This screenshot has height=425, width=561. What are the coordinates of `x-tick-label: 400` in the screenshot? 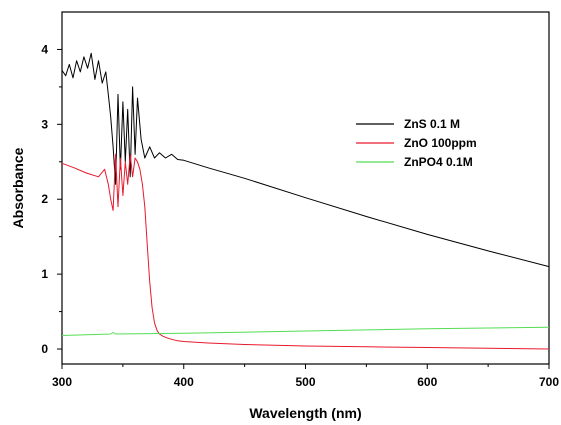 It's located at (184, 382).